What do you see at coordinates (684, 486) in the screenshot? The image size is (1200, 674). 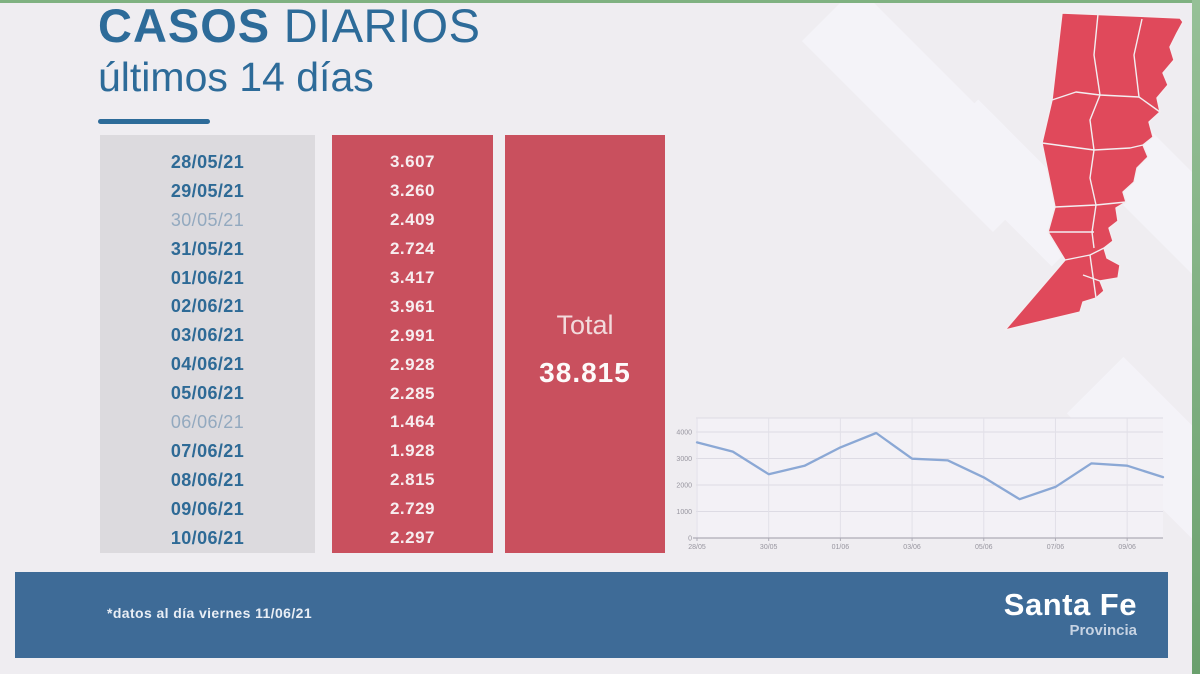 I see `y-axis-tick-label: 2000` at bounding box center [684, 486].